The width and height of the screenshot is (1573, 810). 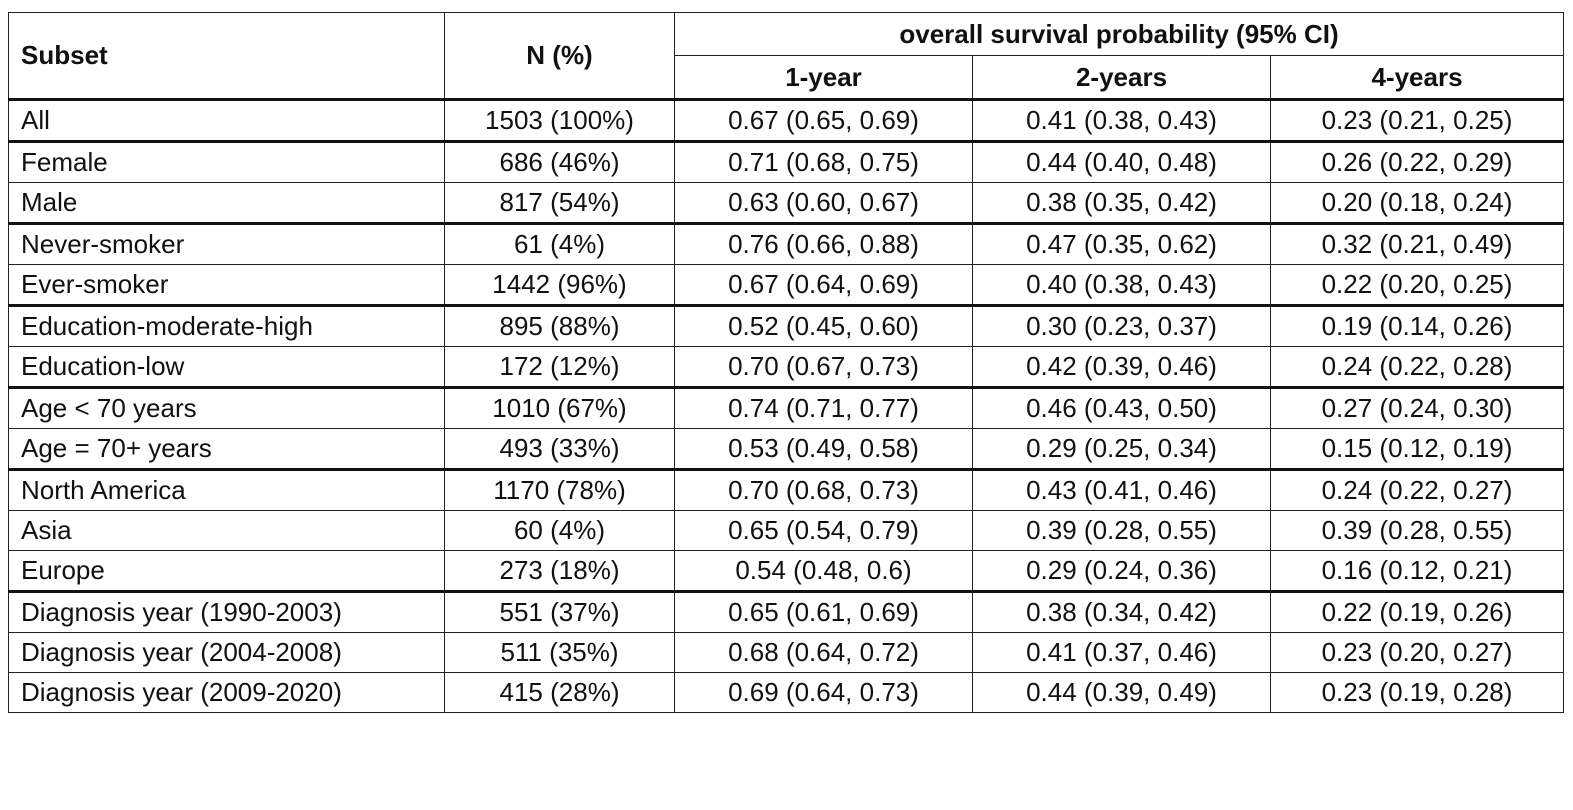 I want to click on cell-4-years: 0.15 (0.12, 0.19), so click(x=1417, y=449).